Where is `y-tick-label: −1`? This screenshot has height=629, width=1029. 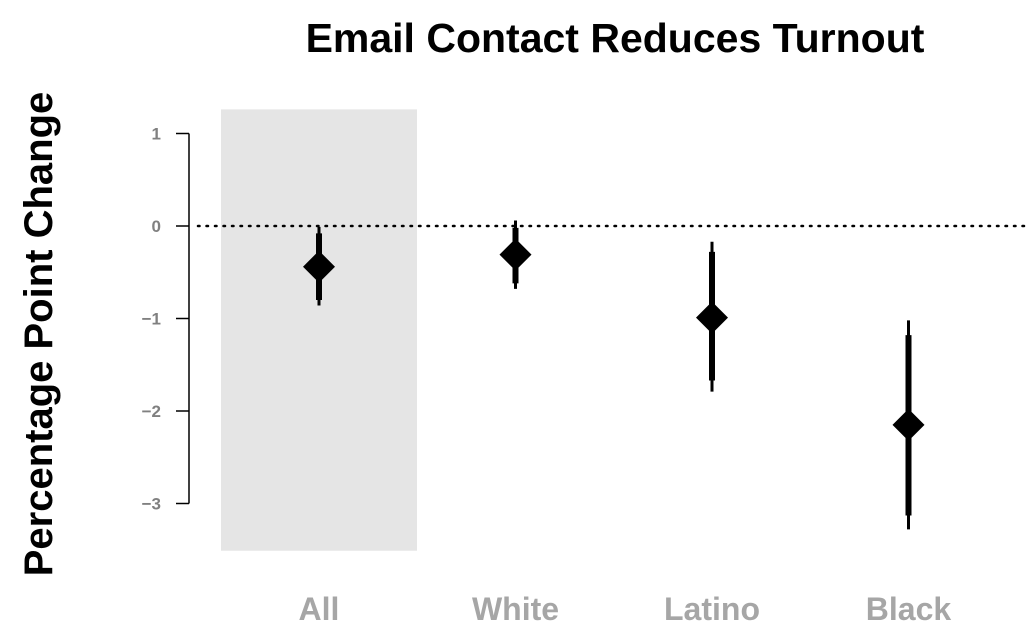 y-tick-label: −1 is located at coordinates (151, 319).